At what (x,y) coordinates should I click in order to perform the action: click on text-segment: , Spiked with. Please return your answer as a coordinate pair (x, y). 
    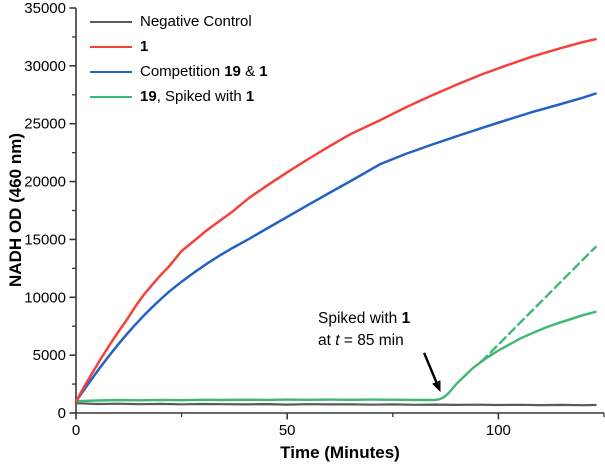
    Looking at the image, I should click on (201, 96).